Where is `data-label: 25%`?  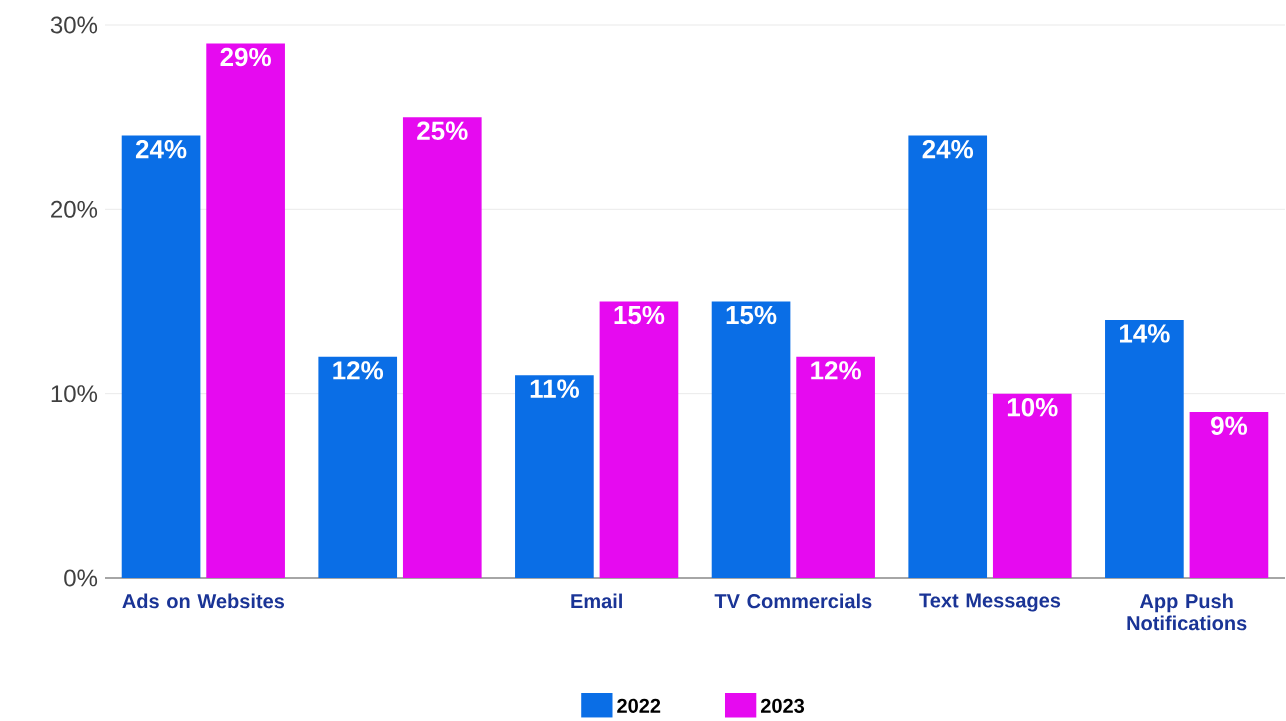 data-label: 25% is located at coordinates (442, 130).